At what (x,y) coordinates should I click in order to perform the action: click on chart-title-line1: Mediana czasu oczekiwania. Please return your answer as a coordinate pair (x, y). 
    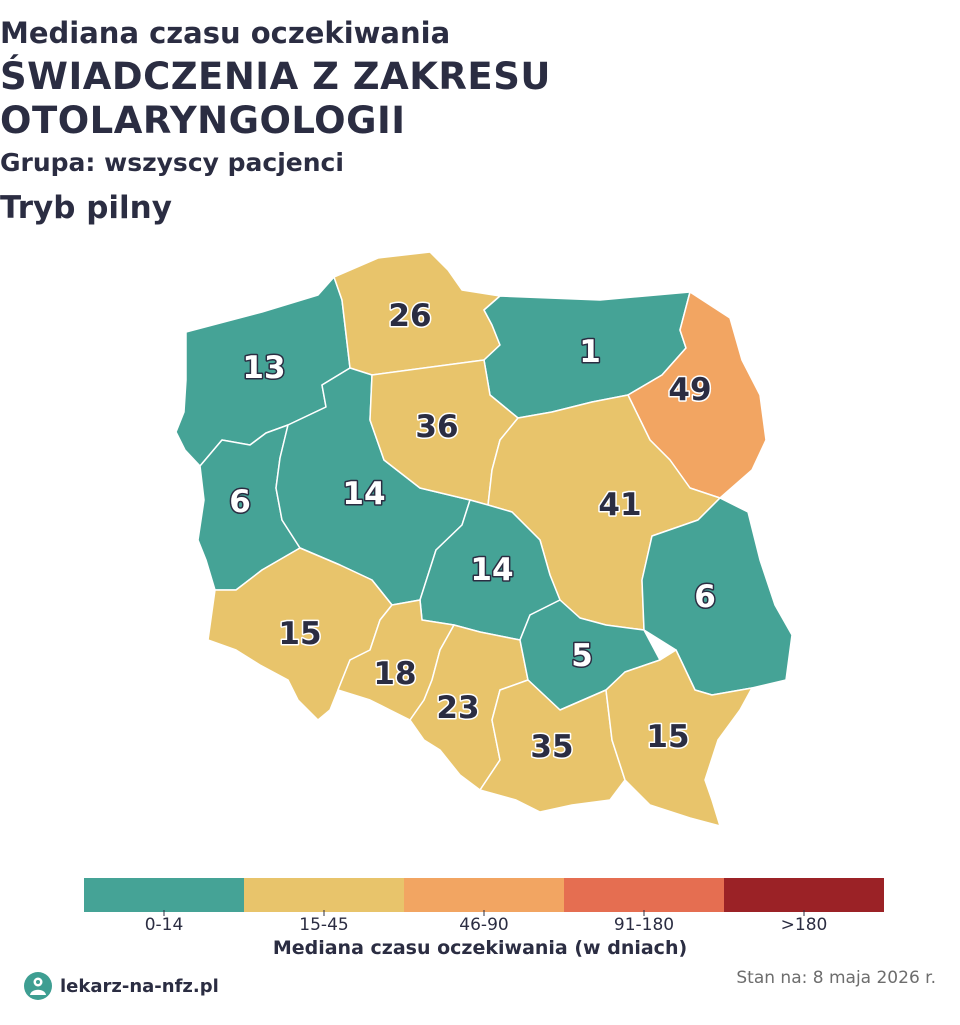
    Looking at the image, I should click on (225, 33).